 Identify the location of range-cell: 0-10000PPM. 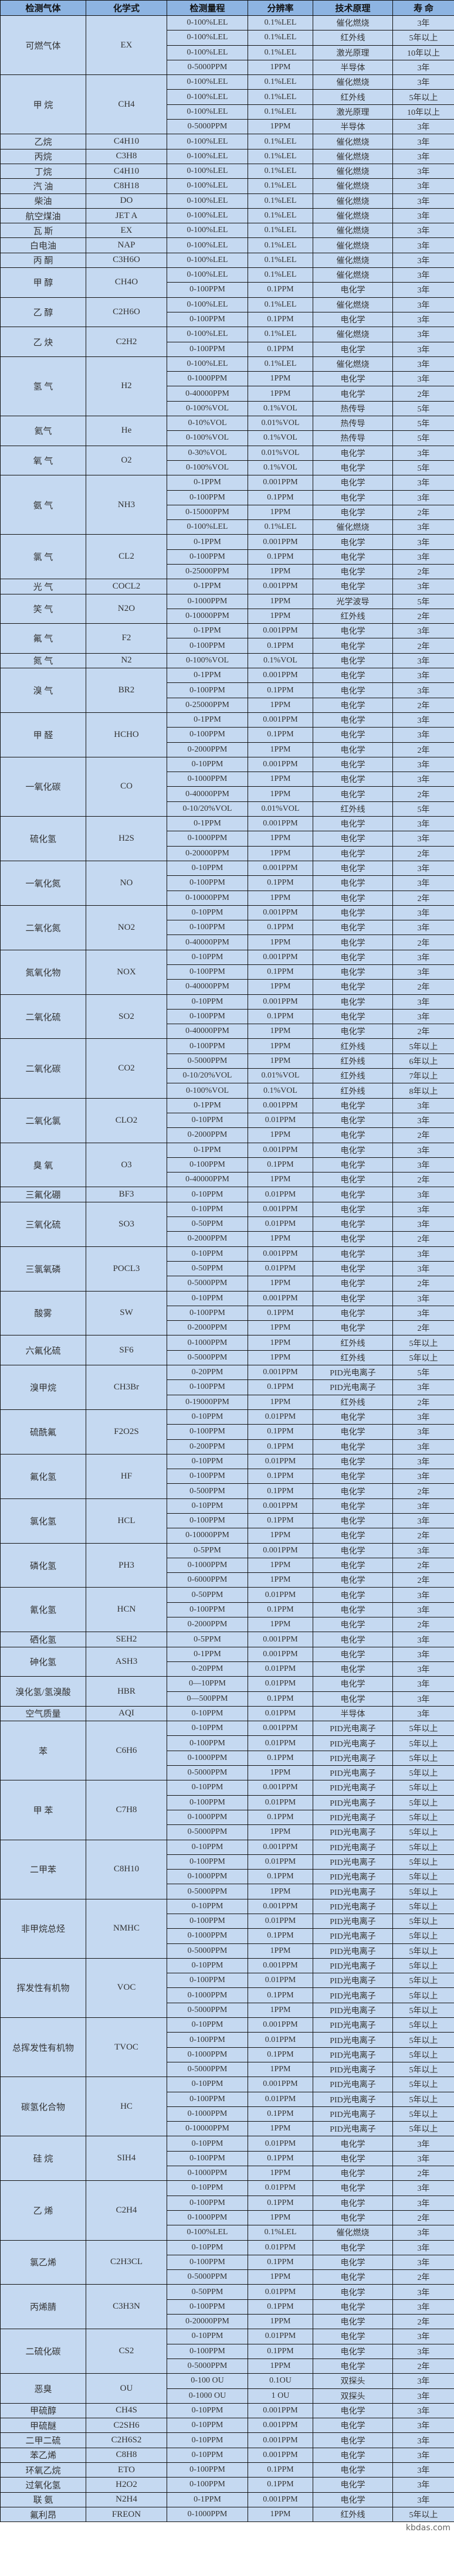
(207, 2129).